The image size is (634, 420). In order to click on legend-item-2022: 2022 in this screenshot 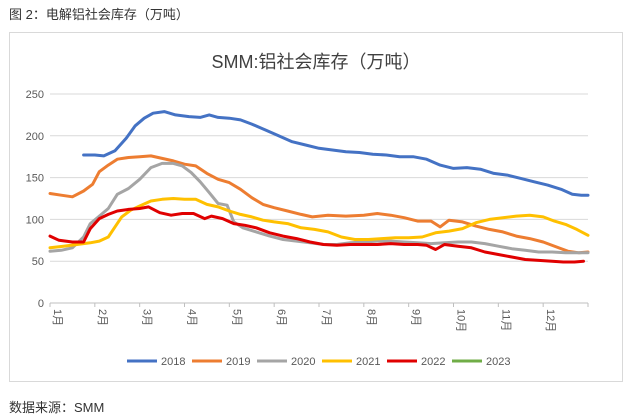, I will do `click(416, 362)`.